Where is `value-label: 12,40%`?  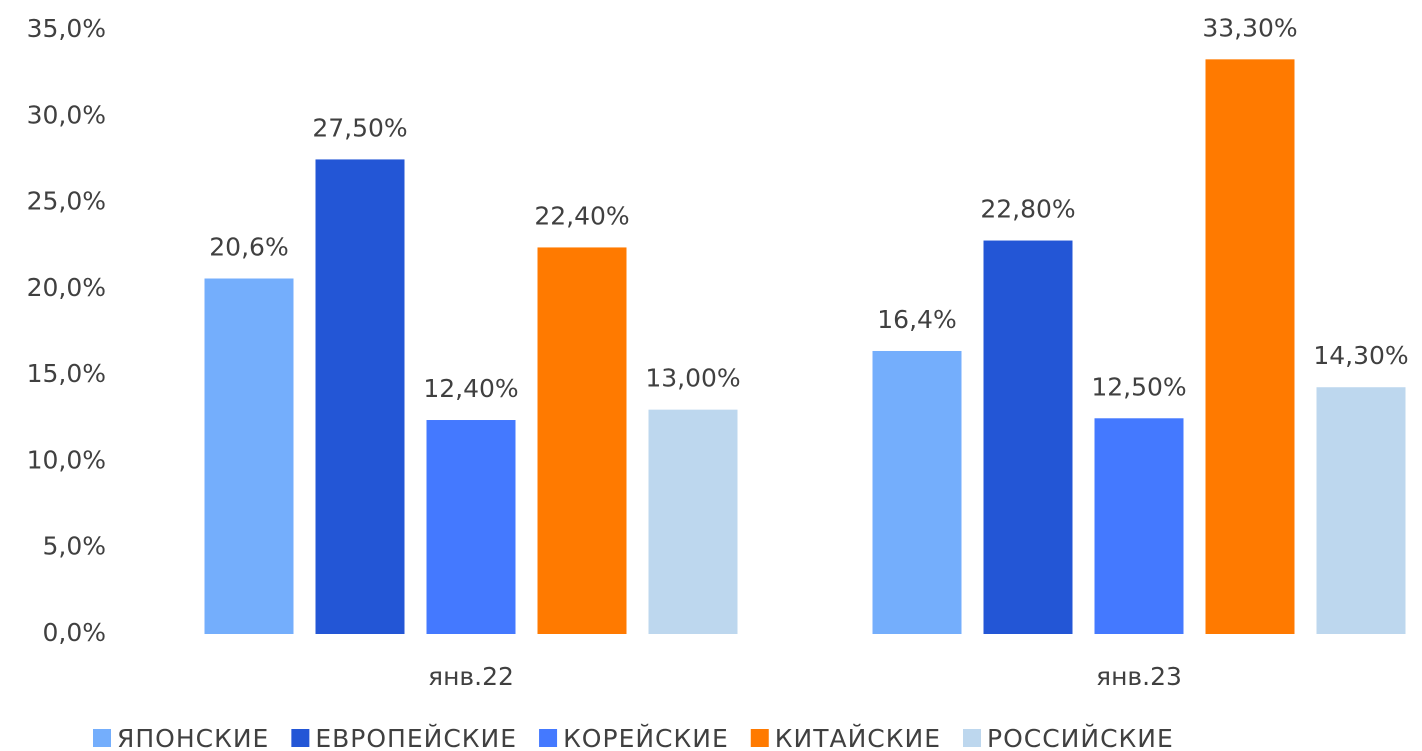
value-label: 12,40% is located at coordinates (470, 388).